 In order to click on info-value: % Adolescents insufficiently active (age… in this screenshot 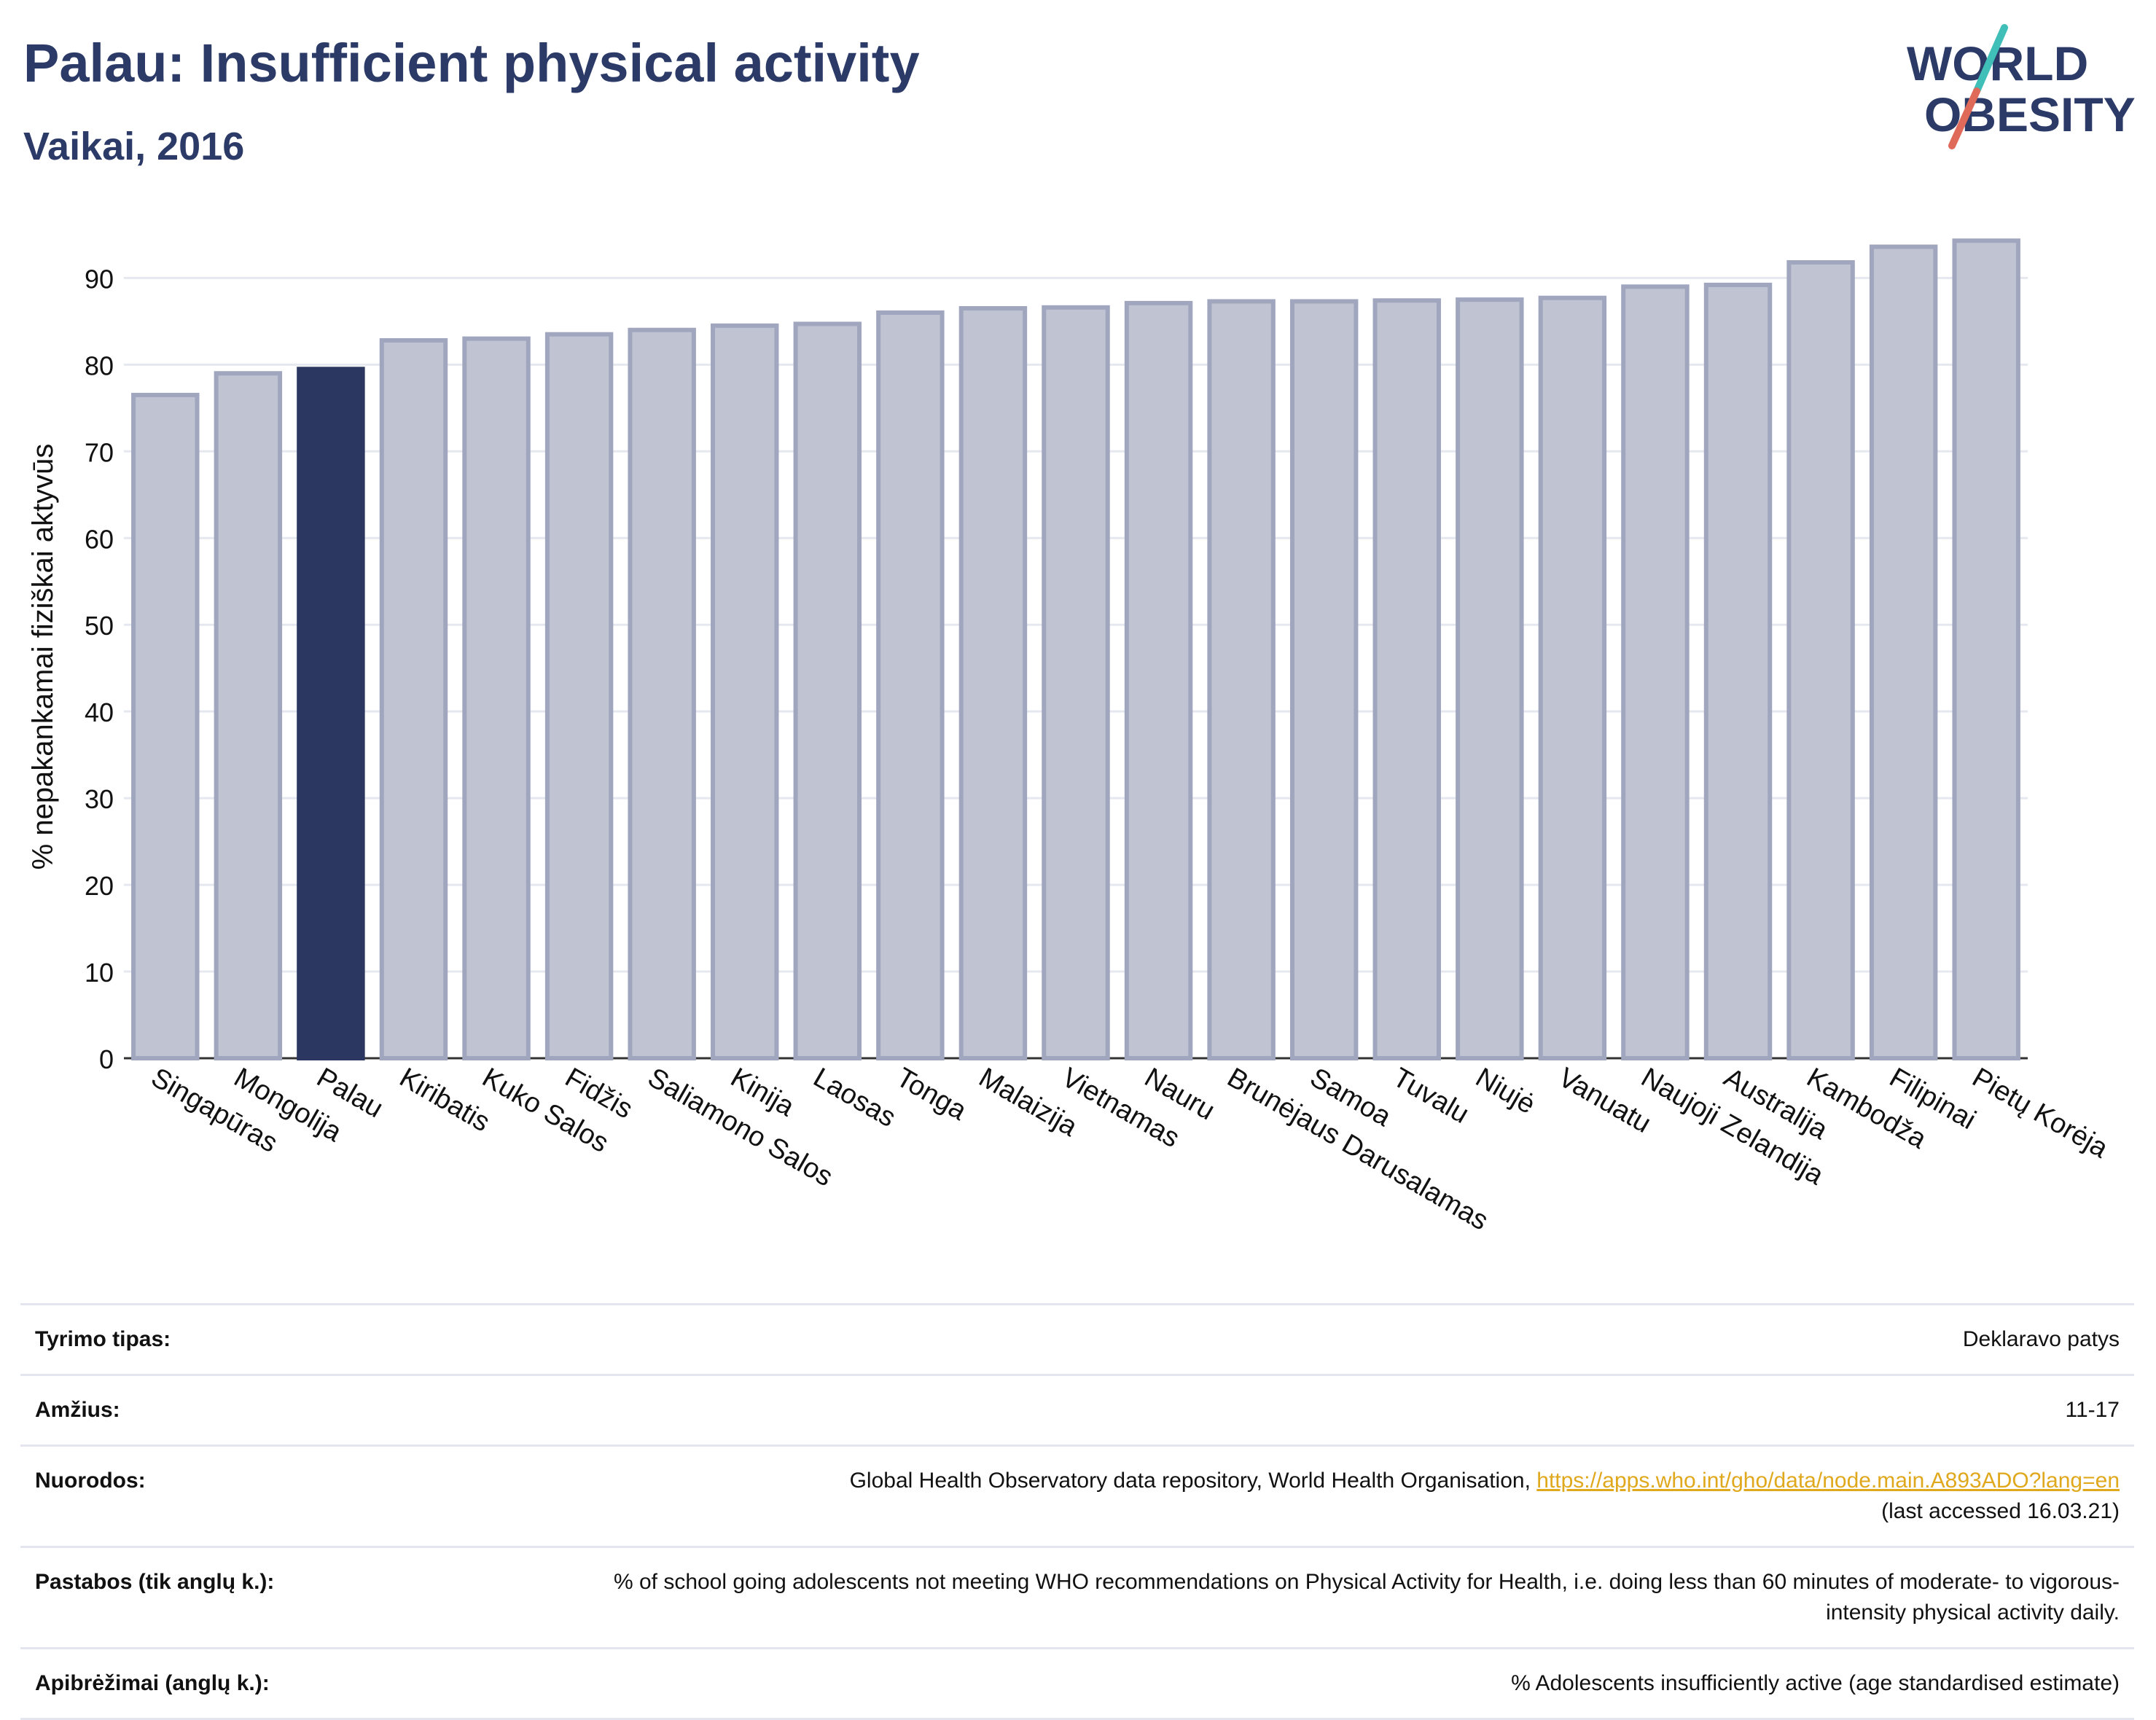, I will do `click(1815, 1683)`.